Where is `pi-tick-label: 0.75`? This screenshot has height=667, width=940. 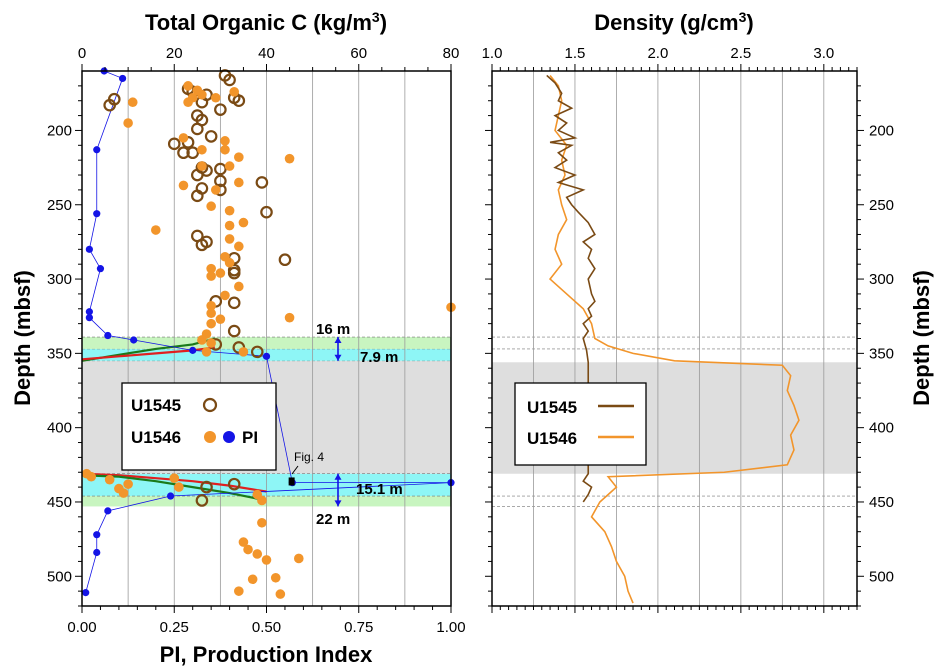
pi-tick-label: 0.75 is located at coordinates (358, 627).